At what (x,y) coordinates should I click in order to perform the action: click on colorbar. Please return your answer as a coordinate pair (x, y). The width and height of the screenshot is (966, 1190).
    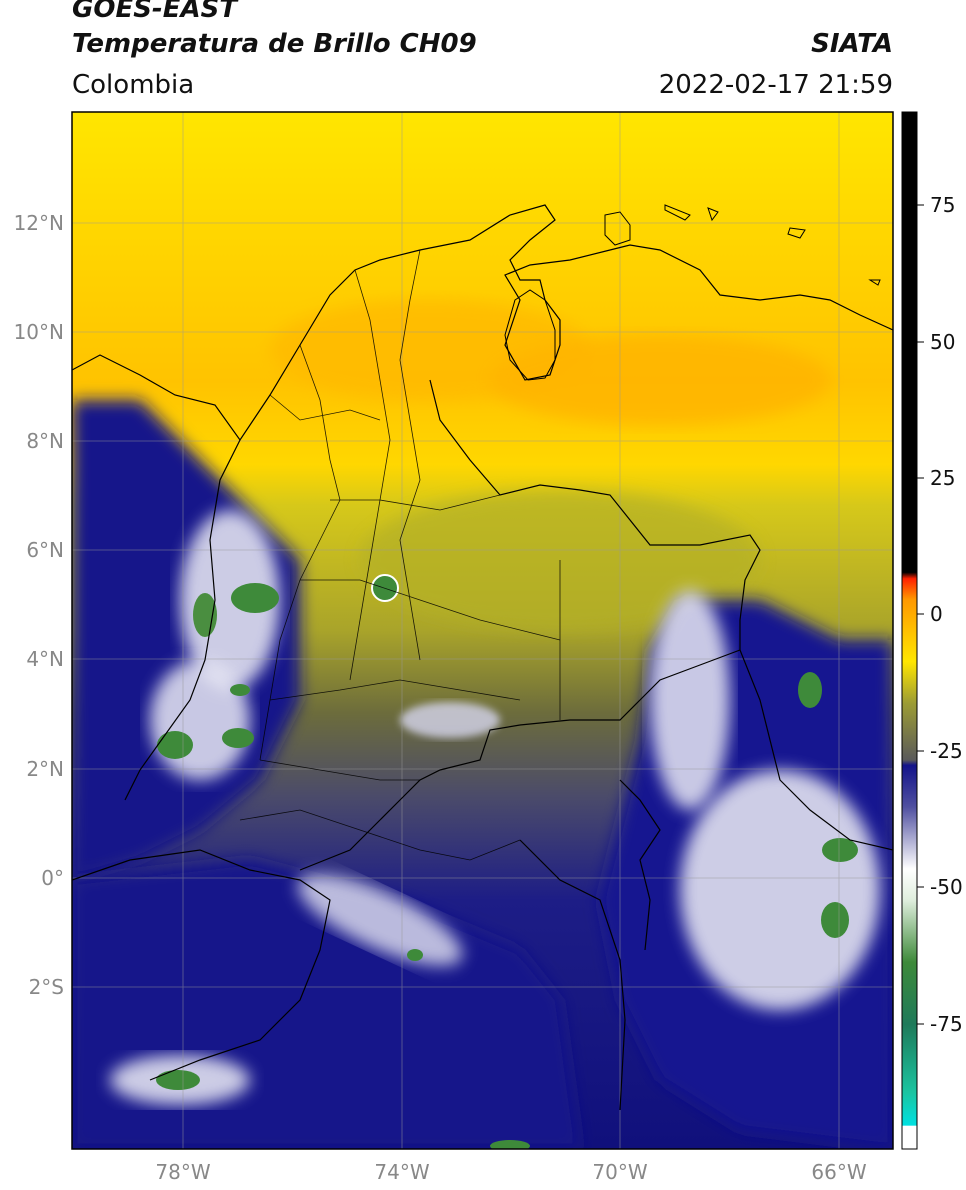
    Looking at the image, I should click on (912, 630).